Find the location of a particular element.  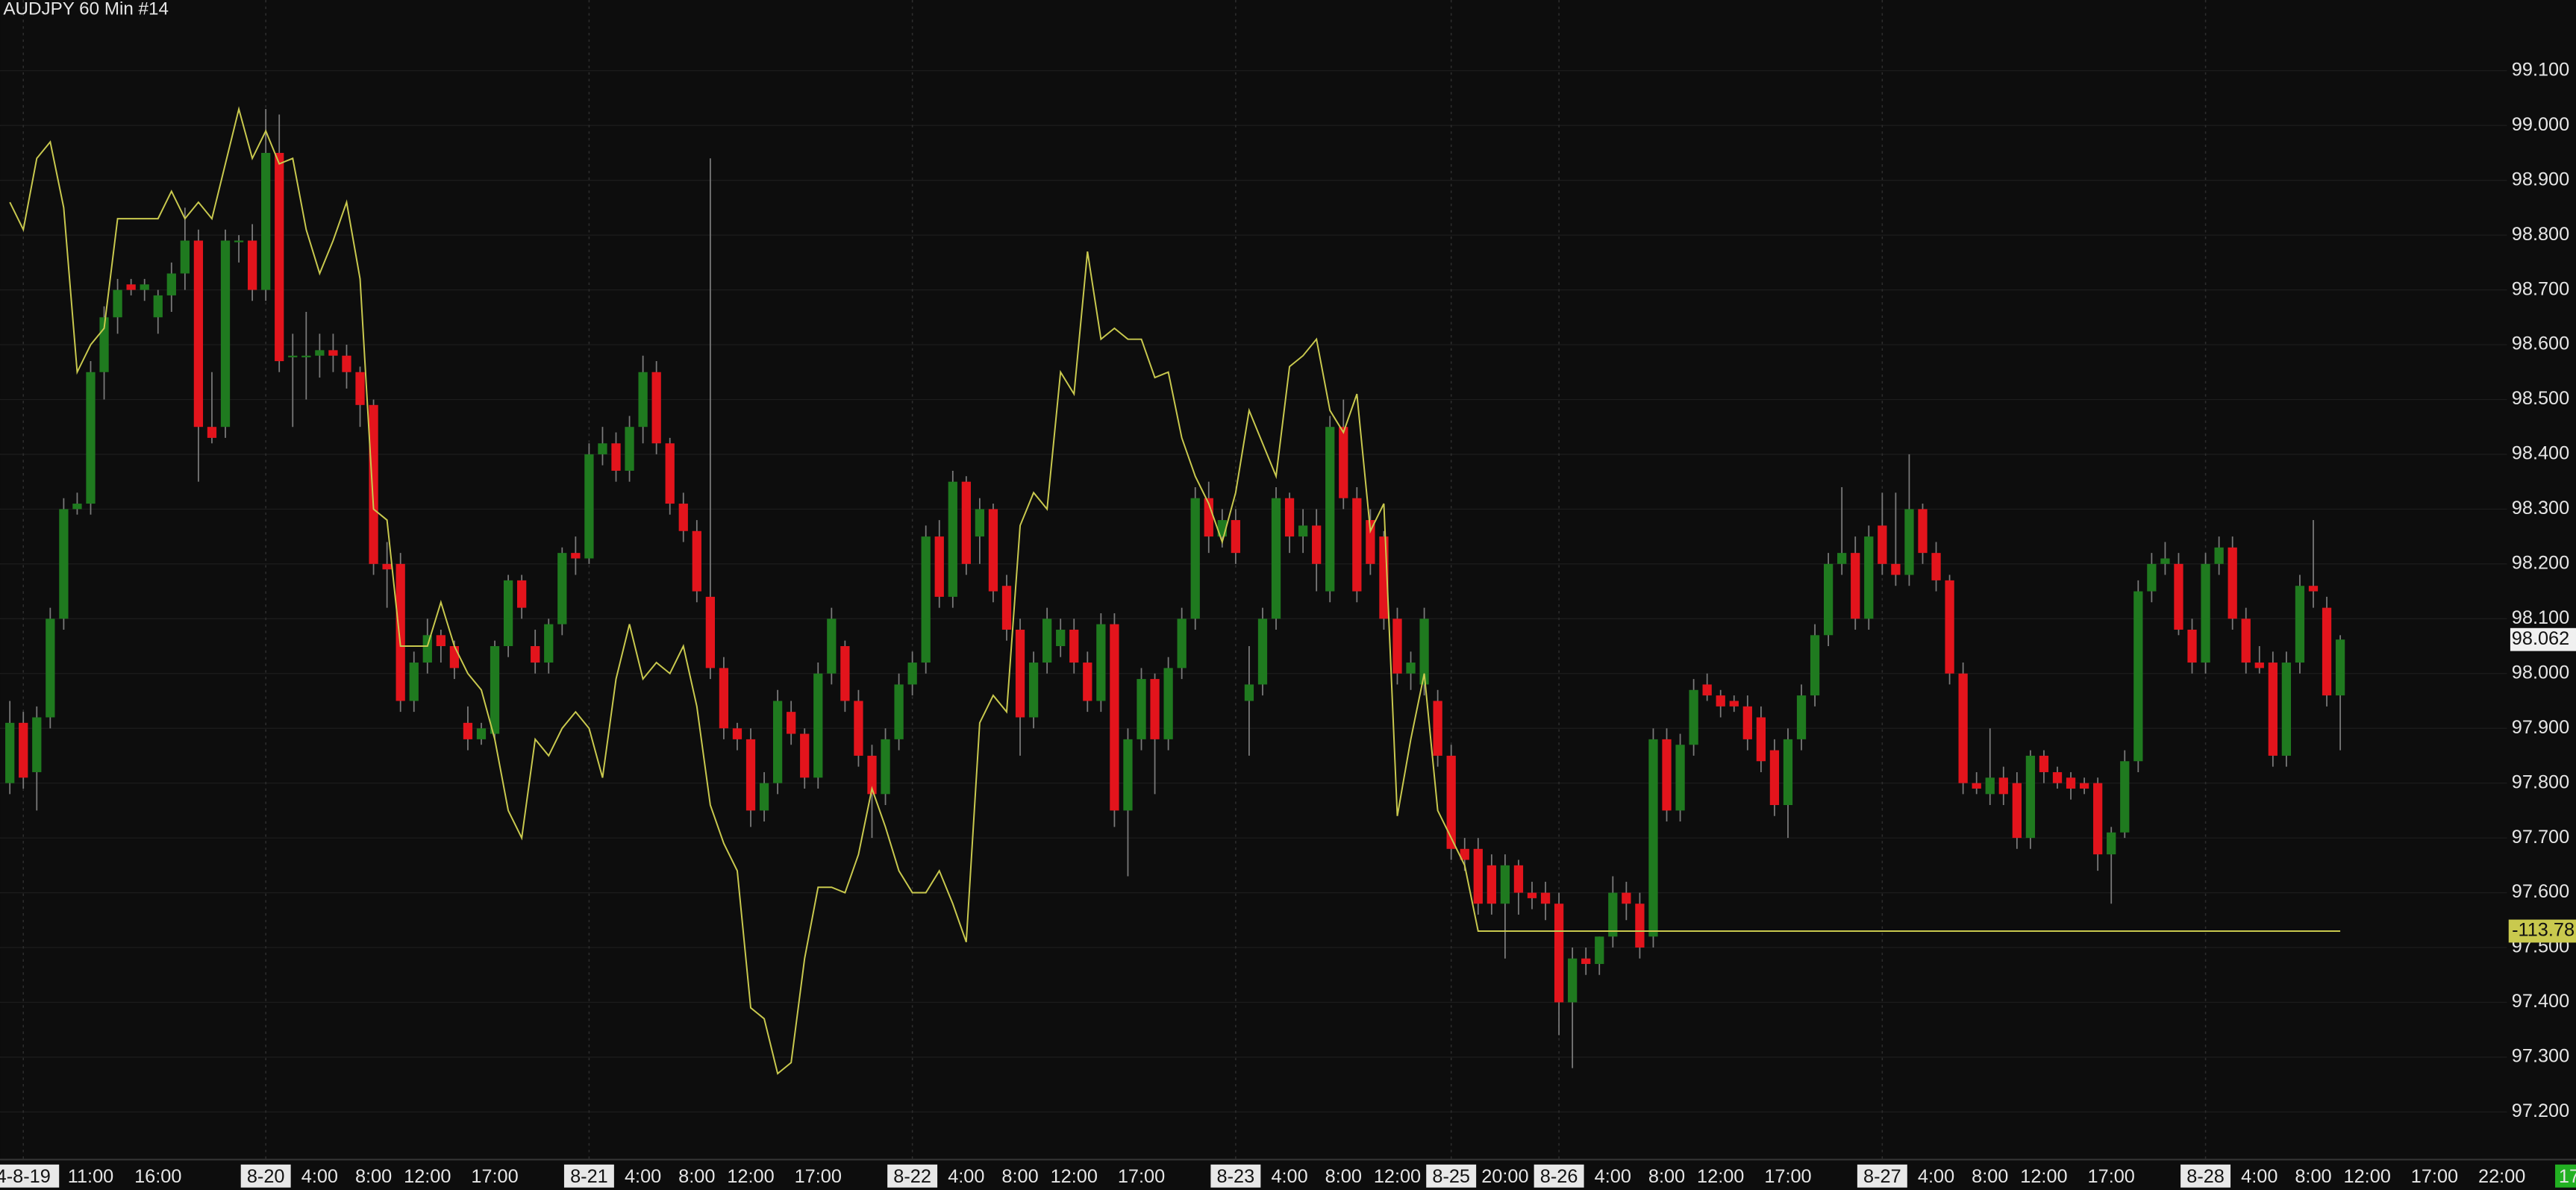

cursor-label-box is located at coordinates (2565, 1176).